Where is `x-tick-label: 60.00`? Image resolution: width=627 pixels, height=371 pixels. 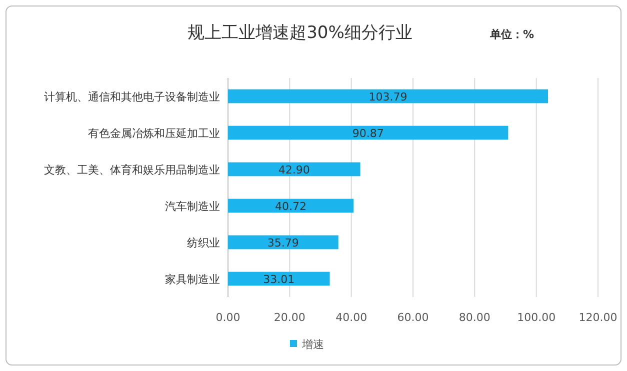 x-tick-label: 60.00 is located at coordinates (413, 317).